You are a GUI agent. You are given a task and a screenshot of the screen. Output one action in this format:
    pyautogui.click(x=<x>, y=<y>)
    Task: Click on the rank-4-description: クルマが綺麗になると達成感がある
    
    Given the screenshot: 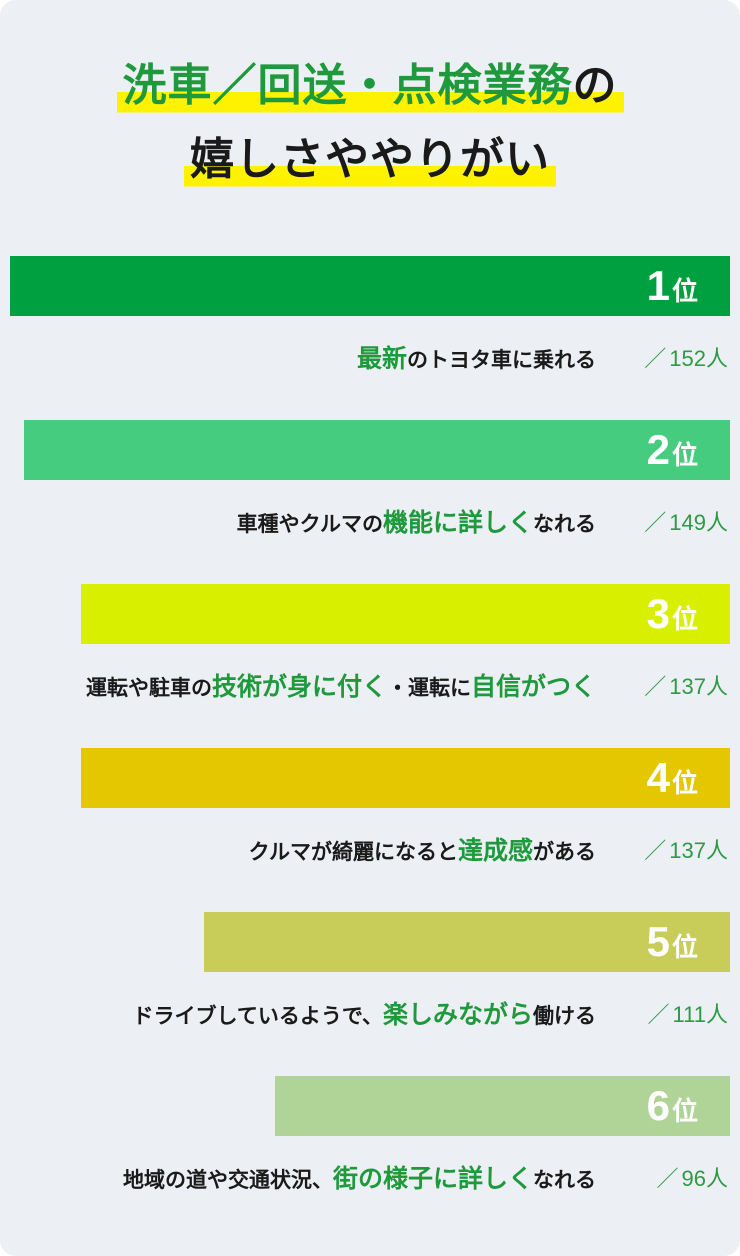 What is the action you would take?
    pyautogui.click(x=422, y=851)
    